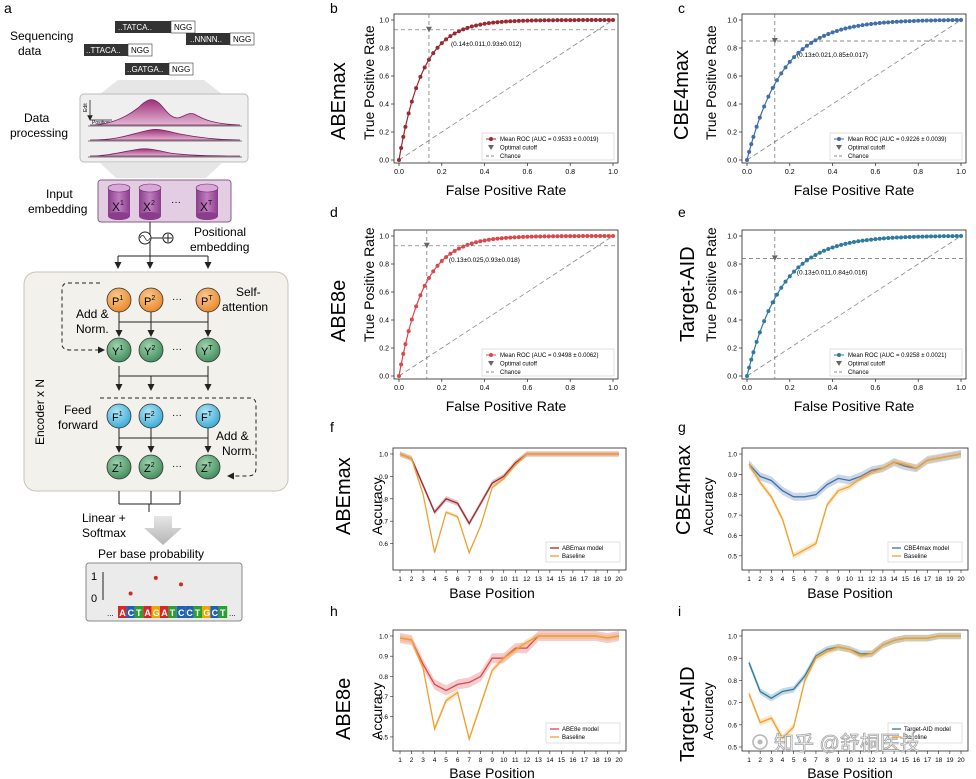  What do you see at coordinates (485, 388) in the screenshot?
I see `x-tick-label: 0.4` at bounding box center [485, 388].